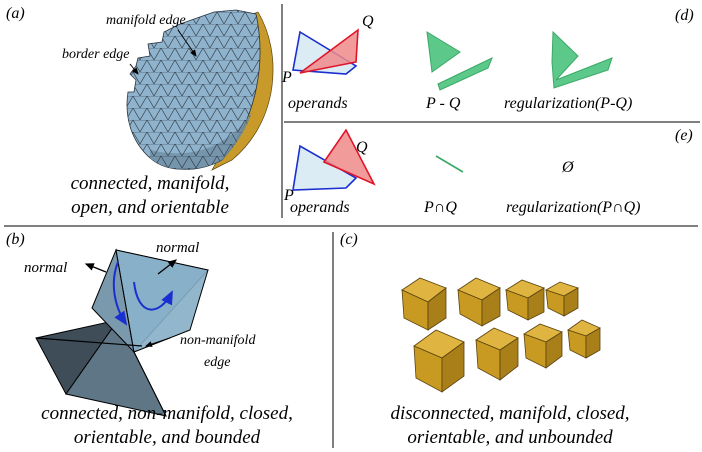 The height and width of the screenshot is (452, 702). I want to click on point-p-e: P, so click(288, 195).